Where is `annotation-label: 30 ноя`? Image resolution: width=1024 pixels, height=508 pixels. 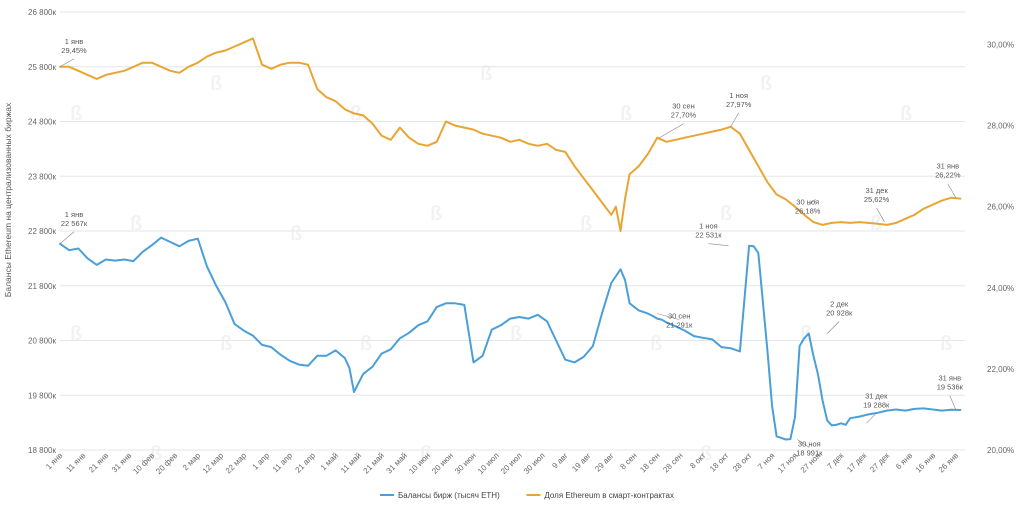
annotation-label: 30 ноя is located at coordinates (807, 201).